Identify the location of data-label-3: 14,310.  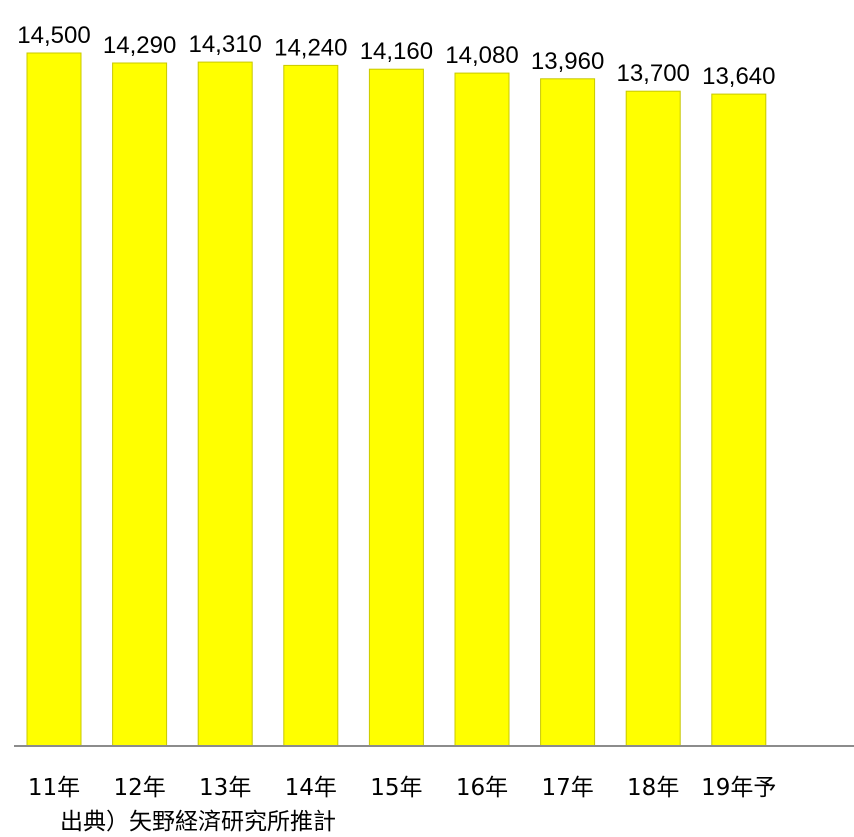
(224, 44).